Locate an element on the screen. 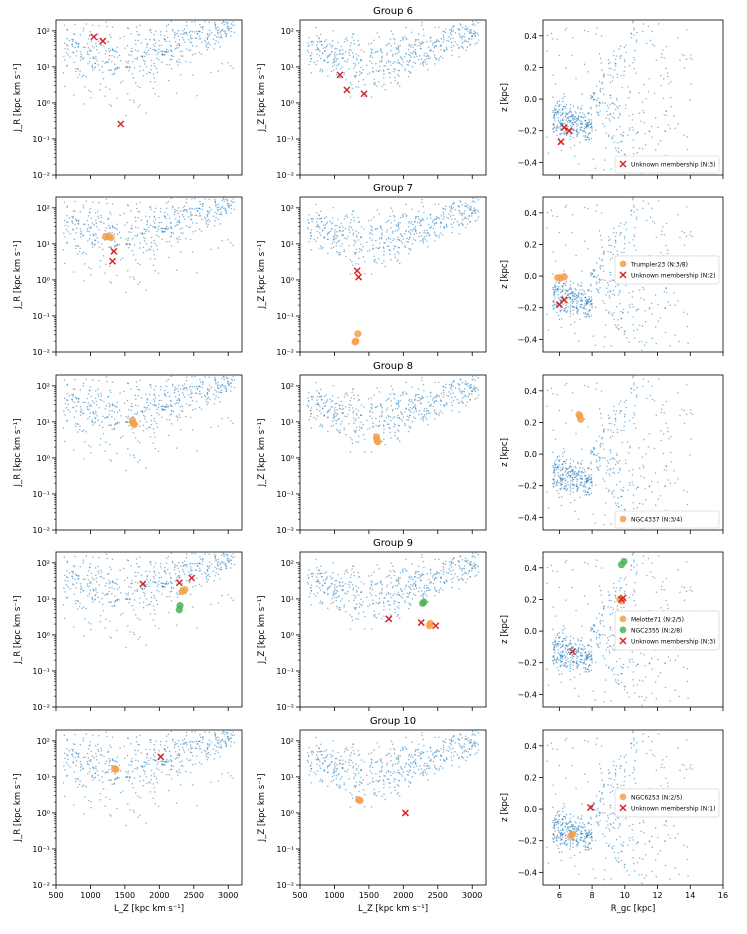  markers is located at coordinates (357, 306).